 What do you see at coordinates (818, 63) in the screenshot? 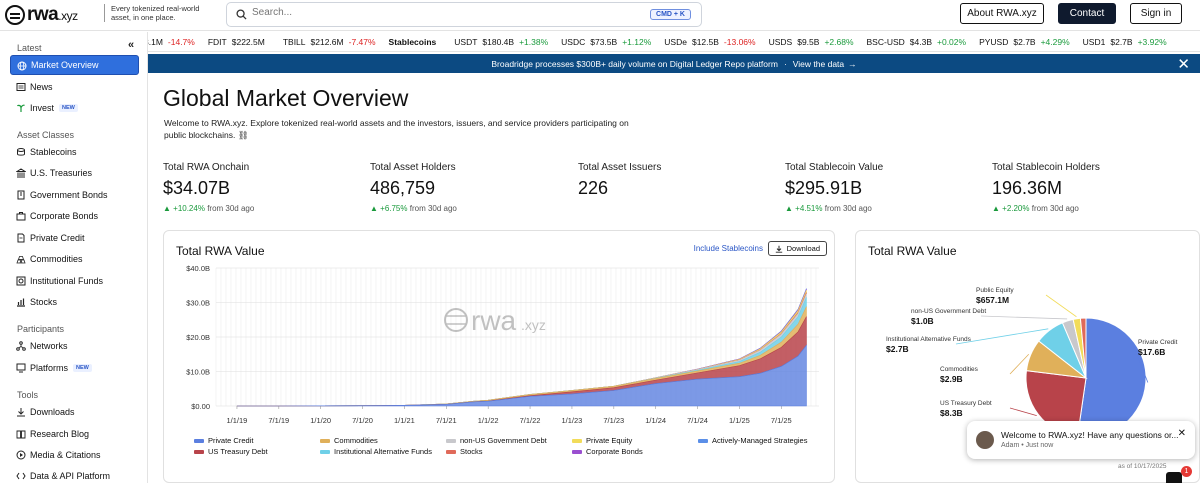
I see `banner-link: View the data` at bounding box center [818, 63].